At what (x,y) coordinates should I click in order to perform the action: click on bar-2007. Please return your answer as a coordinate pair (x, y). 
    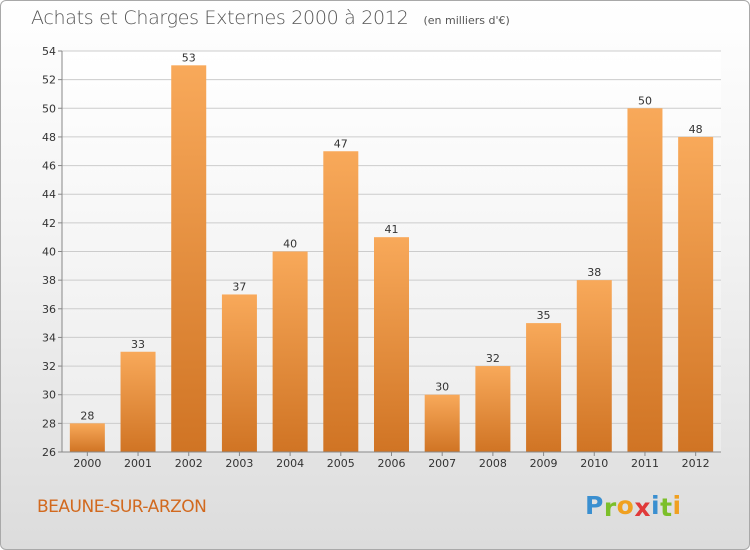
    Looking at the image, I should click on (442, 423).